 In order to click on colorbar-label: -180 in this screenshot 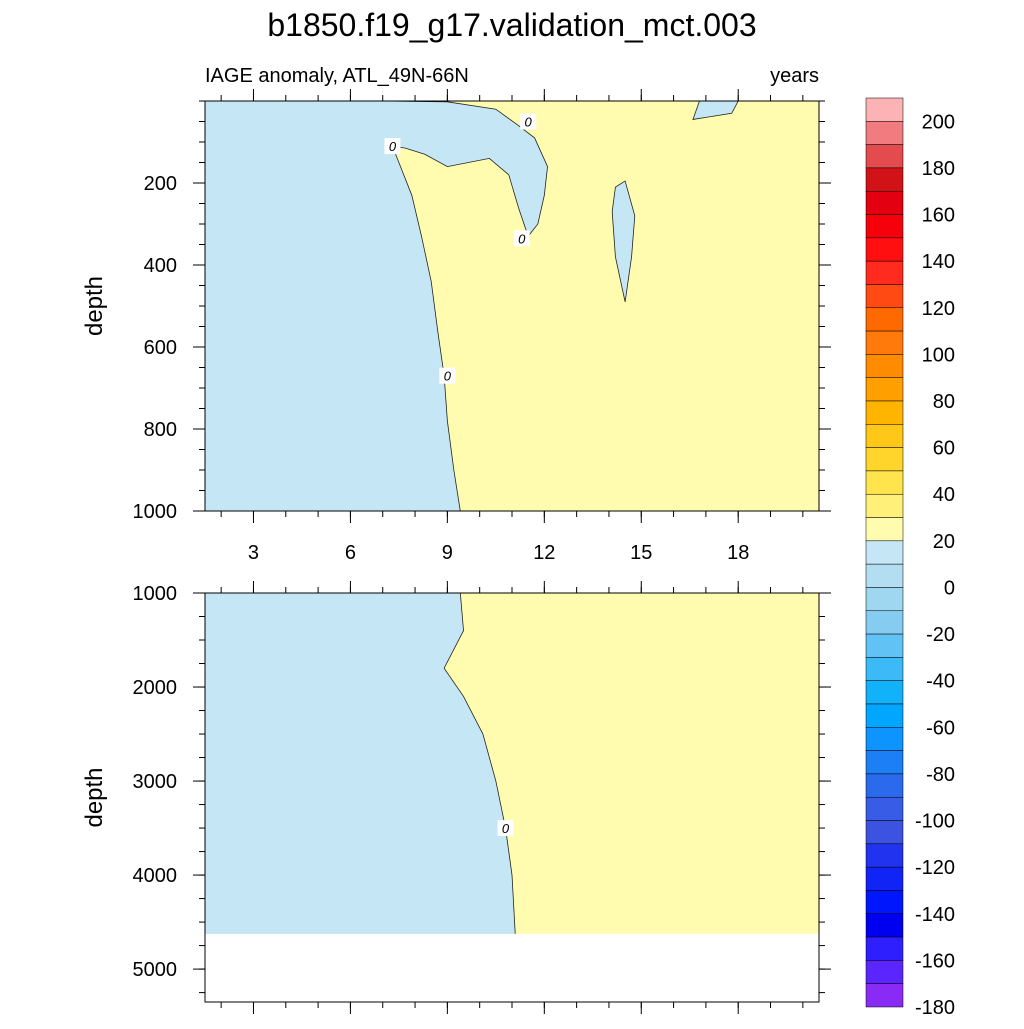, I will do `click(935, 1008)`.